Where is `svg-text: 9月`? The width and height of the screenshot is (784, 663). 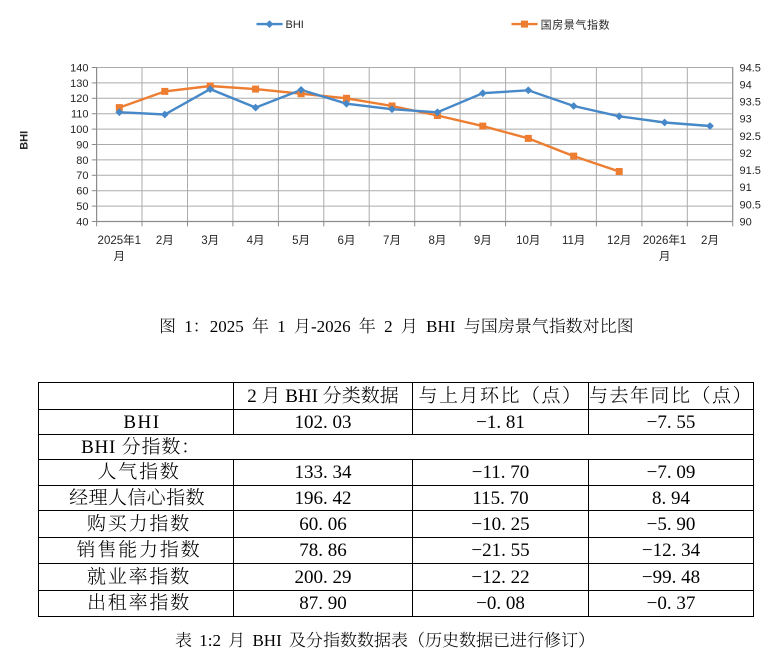 svg-text: 9月 is located at coordinates (483, 241).